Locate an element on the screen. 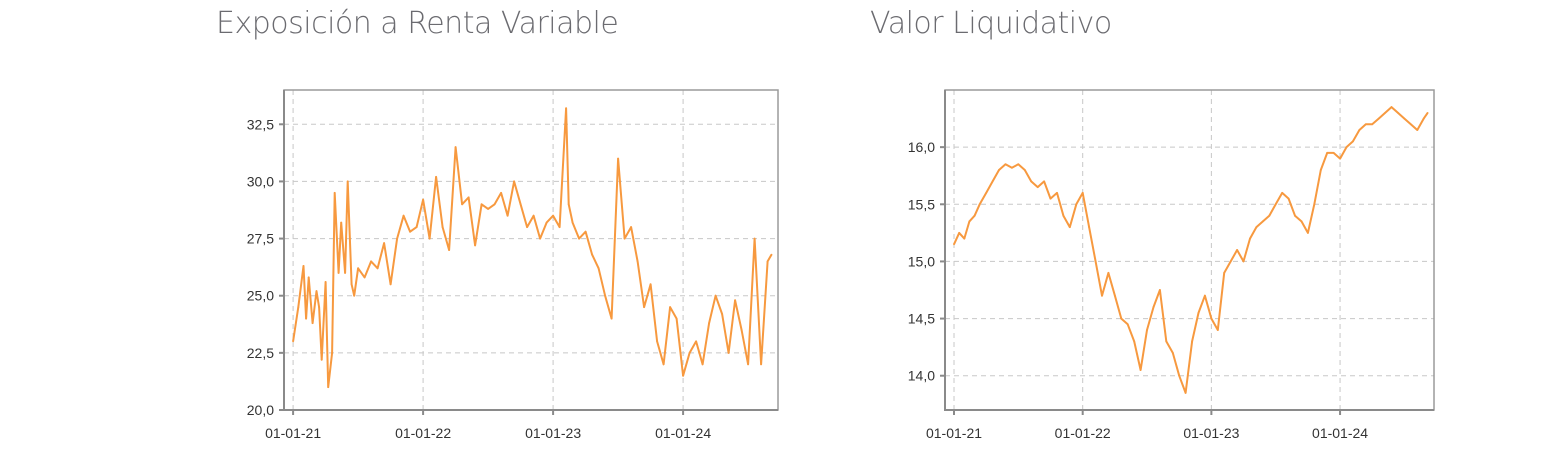 This screenshot has width=1564, height=472. nav-xtick-label: 01-01-23 is located at coordinates (1211, 433).